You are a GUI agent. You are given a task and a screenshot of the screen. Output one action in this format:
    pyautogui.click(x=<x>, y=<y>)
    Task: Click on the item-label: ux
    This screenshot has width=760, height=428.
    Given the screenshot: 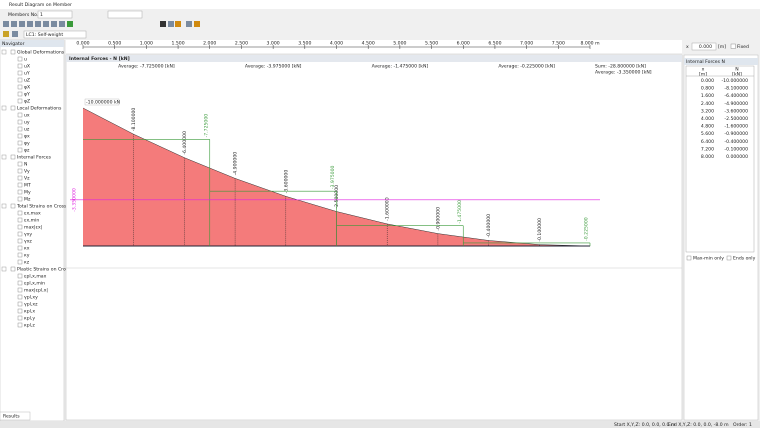 What is the action you would take?
    pyautogui.click(x=27, y=116)
    